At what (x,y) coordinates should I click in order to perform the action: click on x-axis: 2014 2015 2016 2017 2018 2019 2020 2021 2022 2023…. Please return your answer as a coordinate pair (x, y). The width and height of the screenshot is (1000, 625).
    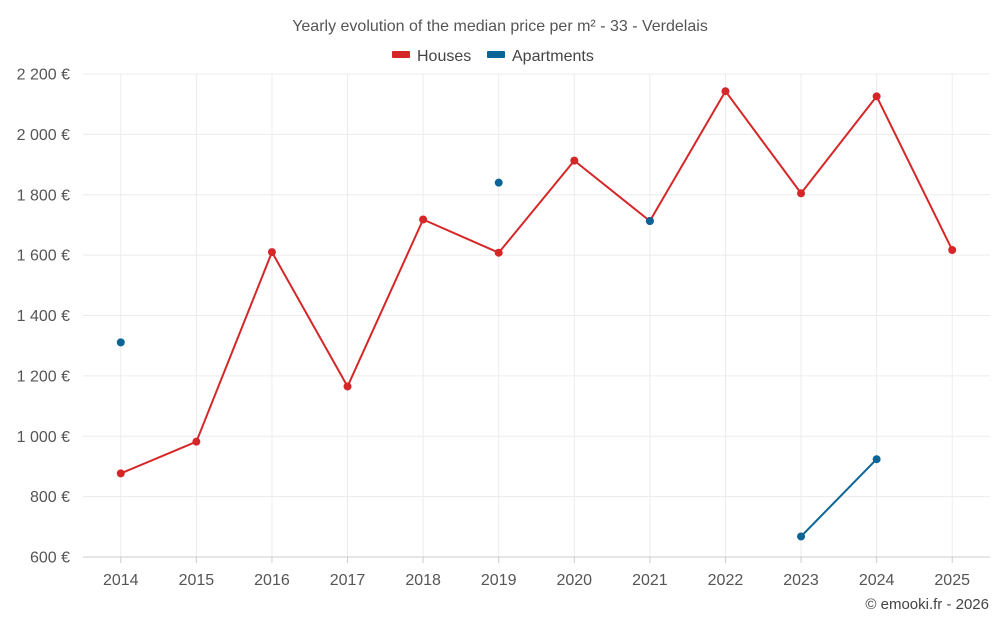
    Looking at the image, I should click on (536, 572).